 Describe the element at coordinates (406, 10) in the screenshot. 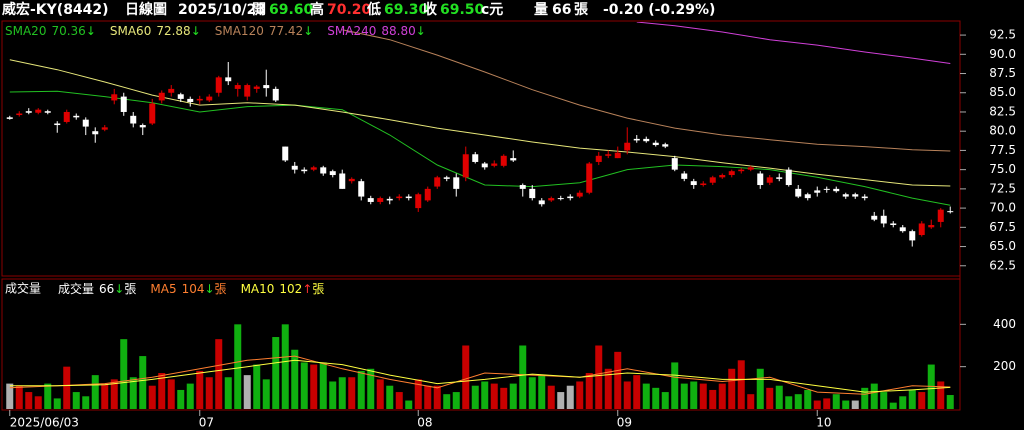

I see `low-value: 69.30` at that location.